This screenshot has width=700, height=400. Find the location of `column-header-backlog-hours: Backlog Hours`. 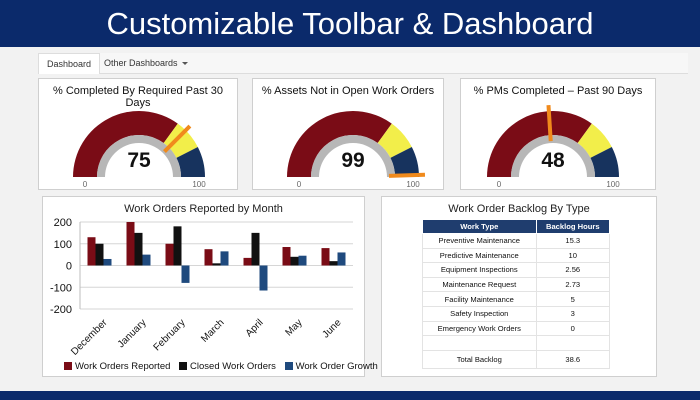

column-header-backlog-hours: Backlog Hours is located at coordinates (573, 226).